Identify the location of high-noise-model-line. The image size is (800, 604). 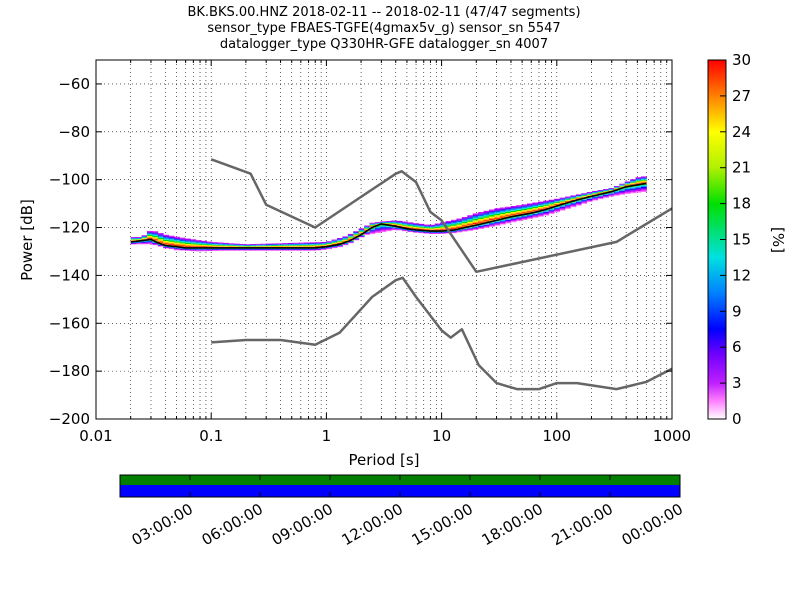
(441, 216).